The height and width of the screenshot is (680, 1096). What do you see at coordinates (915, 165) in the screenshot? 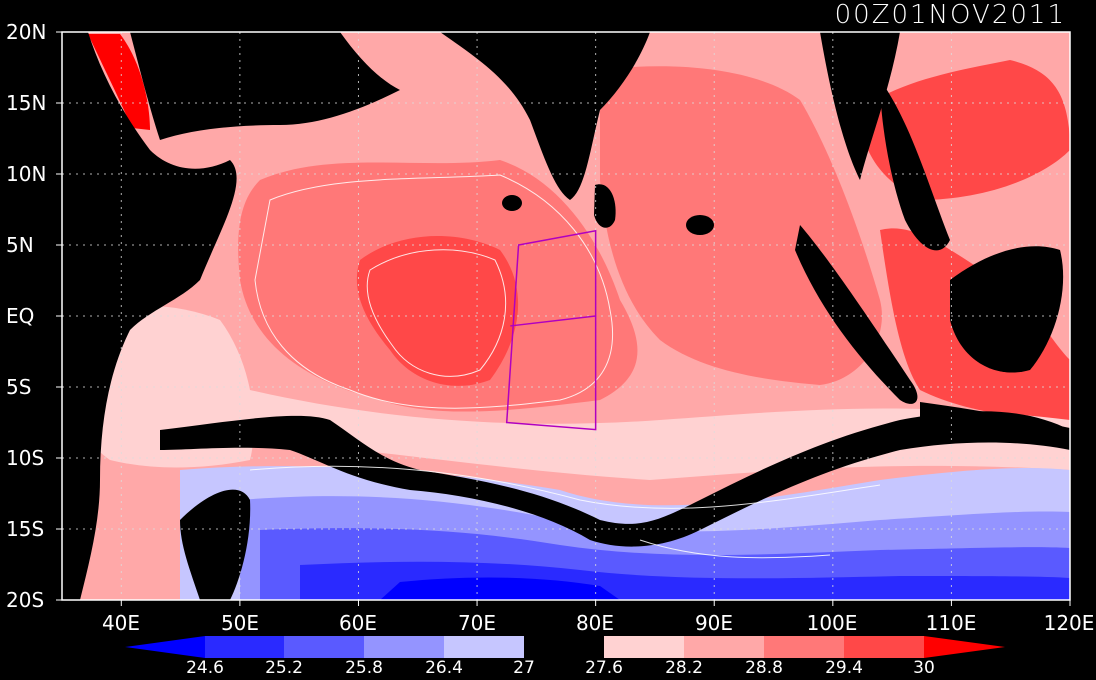
I see `land-thailand-malaysia` at bounding box center [915, 165].